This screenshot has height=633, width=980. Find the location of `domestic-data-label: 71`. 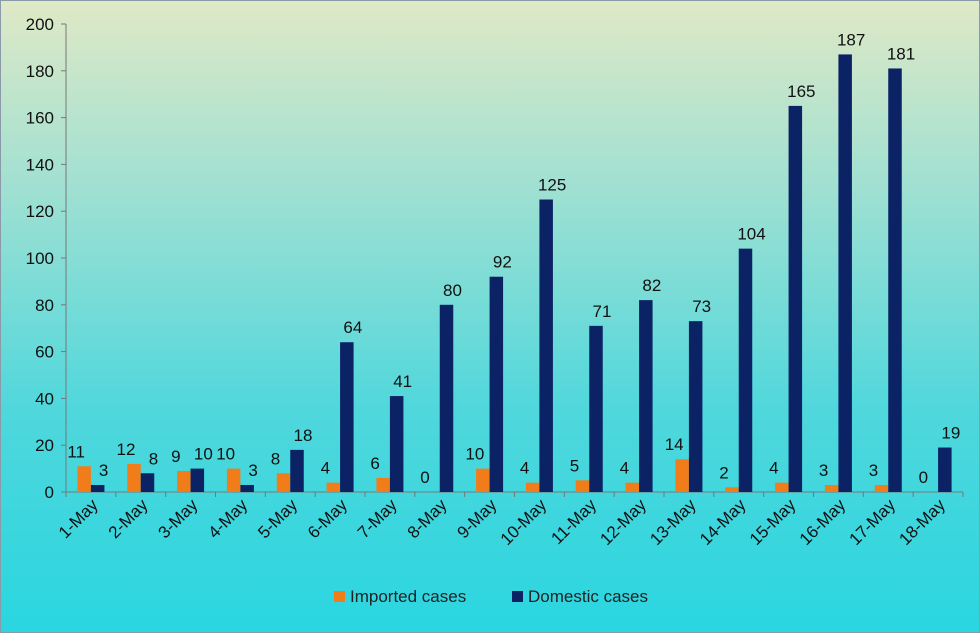

domestic-data-label: 71 is located at coordinates (602, 311).